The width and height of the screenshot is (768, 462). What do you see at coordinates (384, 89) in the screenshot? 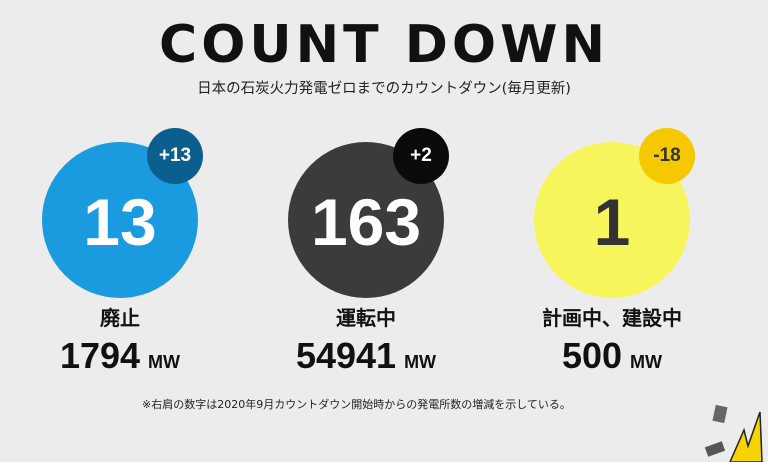
I see `page-subtitle: 日本の石炭火力発電ゼロまでのカウントダウン(毎月更新)` at bounding box center [384, 89].